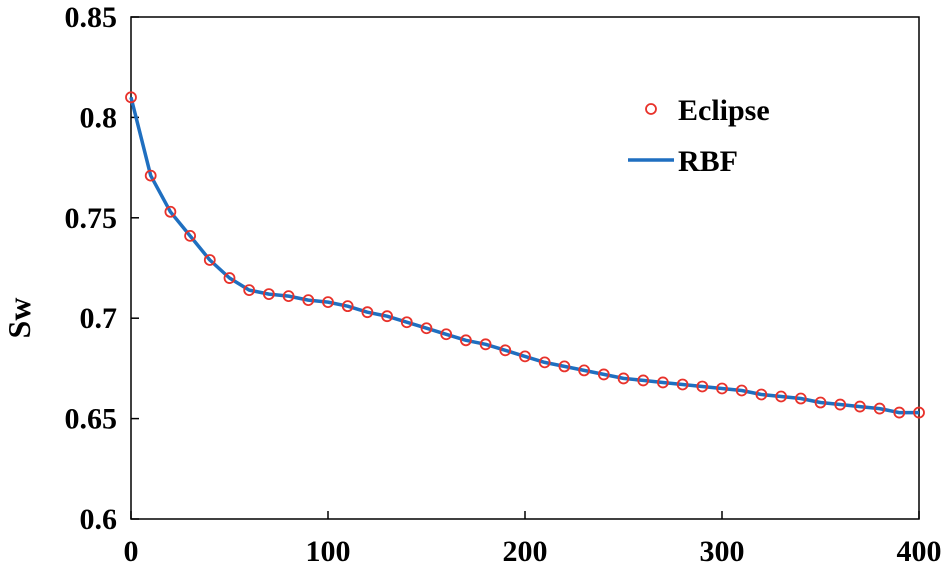 This screenshot has height=582, width=950. Describe the element at coordinates (91, 218) in the screenshot. I see `y-tick-label: 0.75` at that location.